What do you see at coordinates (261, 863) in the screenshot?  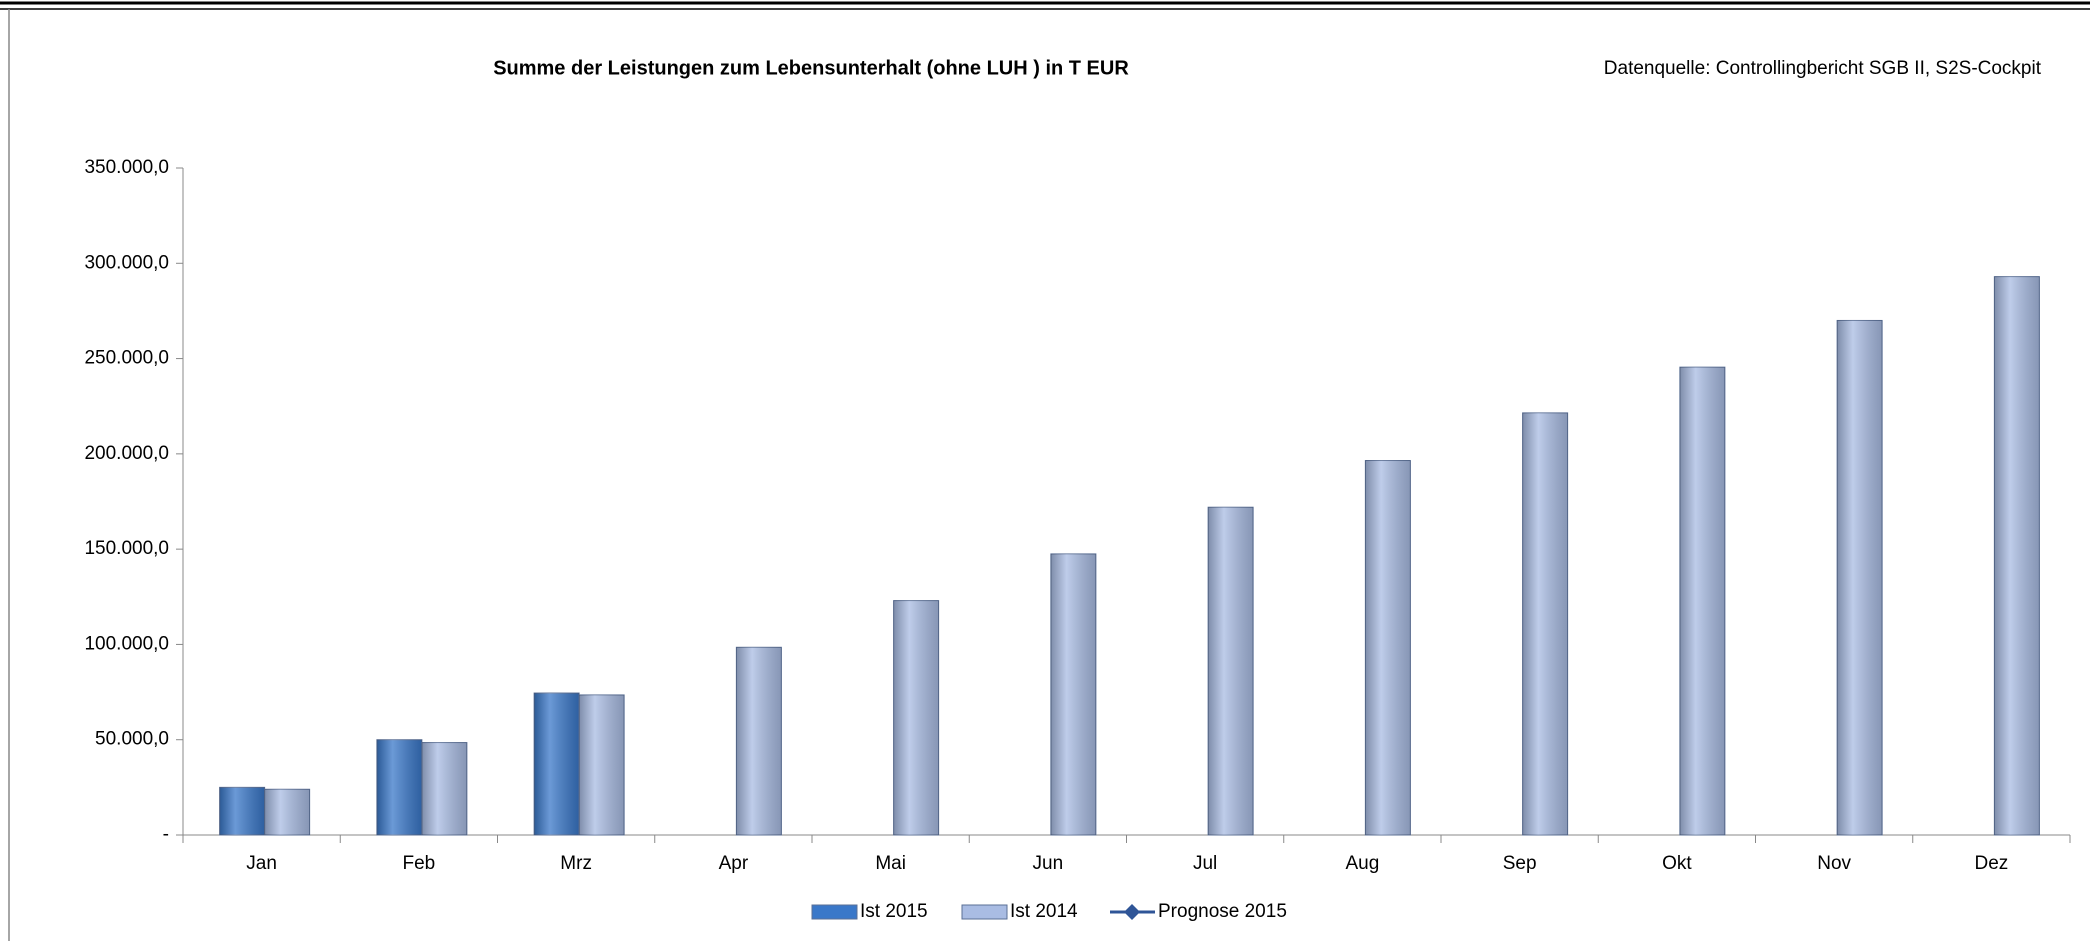 I see `x-tick-label: Jan` at bounding box center [261, 863].